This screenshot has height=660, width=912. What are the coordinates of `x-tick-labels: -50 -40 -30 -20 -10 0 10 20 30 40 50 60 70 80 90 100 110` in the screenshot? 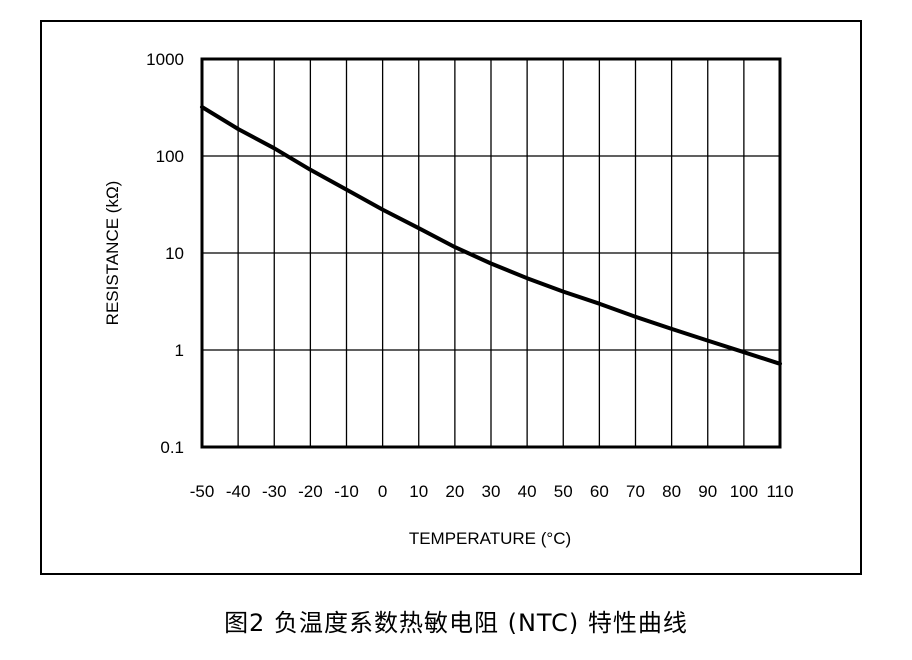 It's located at (492, 491).